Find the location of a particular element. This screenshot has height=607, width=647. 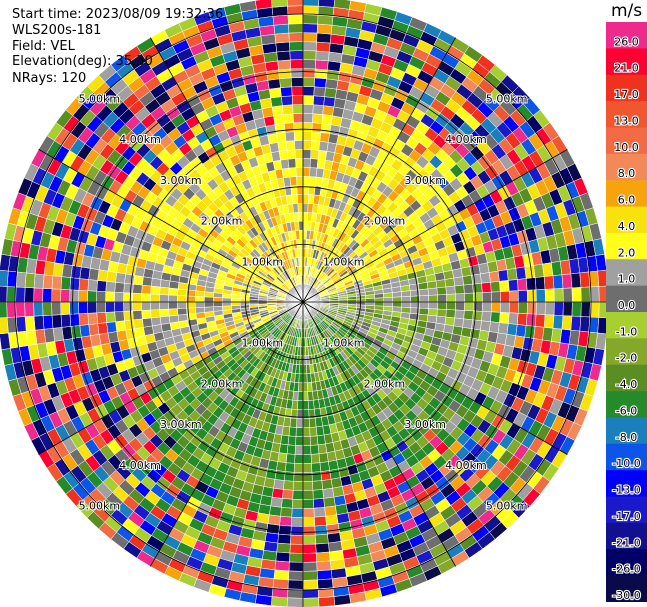

range-ring-label: 3.00km is located at coordinates (181, 424).